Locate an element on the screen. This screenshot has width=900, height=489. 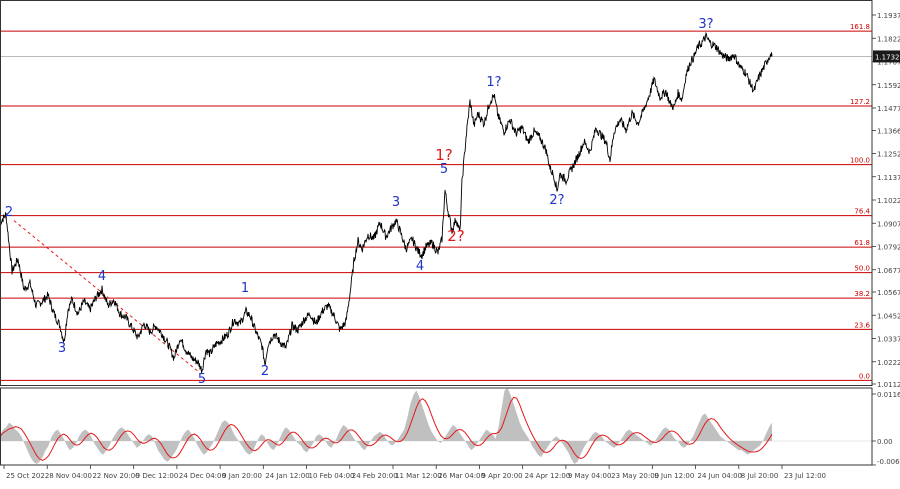
wave-label-0: 2 is located at coordinates (9, 212).